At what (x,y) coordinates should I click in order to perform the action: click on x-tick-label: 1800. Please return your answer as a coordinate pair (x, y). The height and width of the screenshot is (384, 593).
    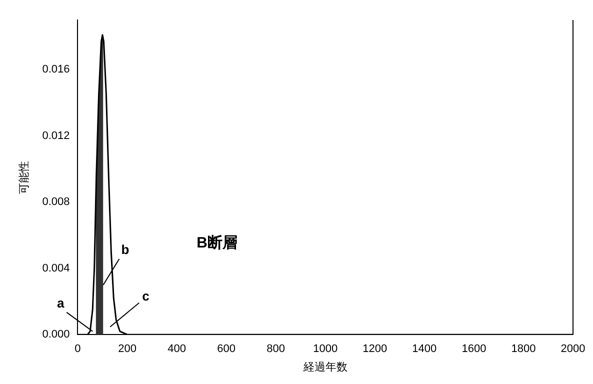
    Looking at the image, I should click on (523, 349).